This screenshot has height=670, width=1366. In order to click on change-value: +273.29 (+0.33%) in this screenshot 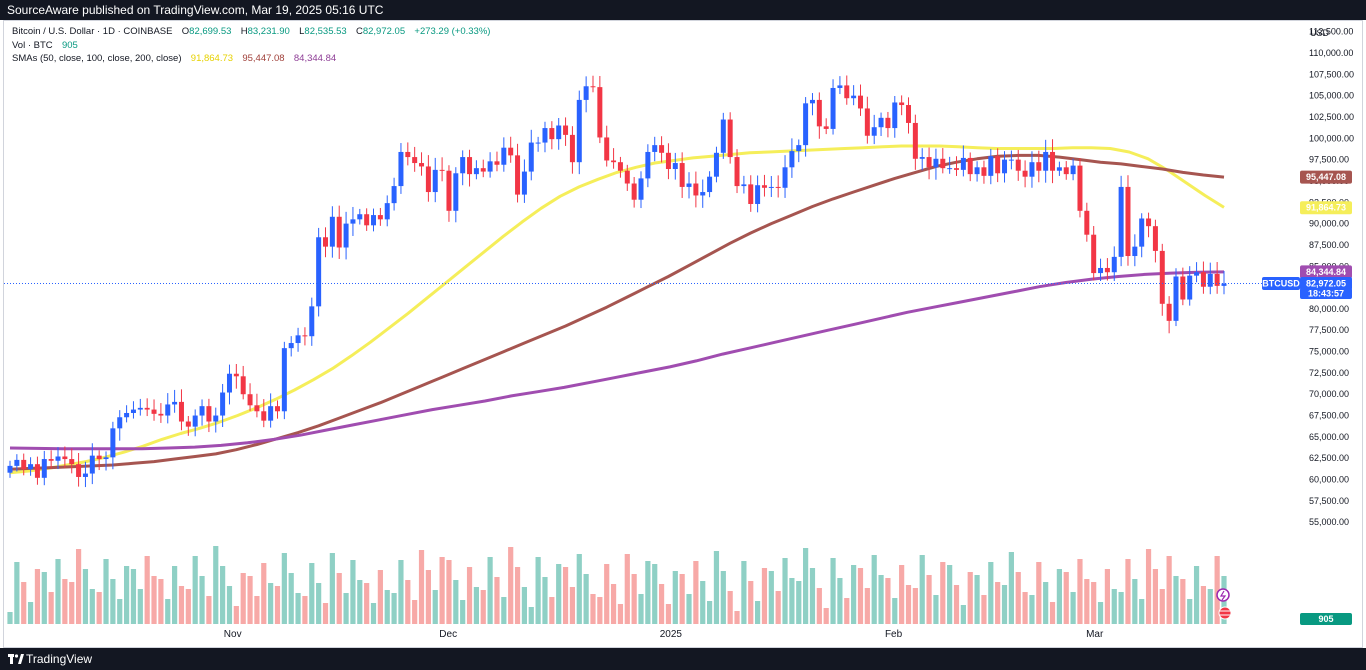, I will do `click(452, 31)`.